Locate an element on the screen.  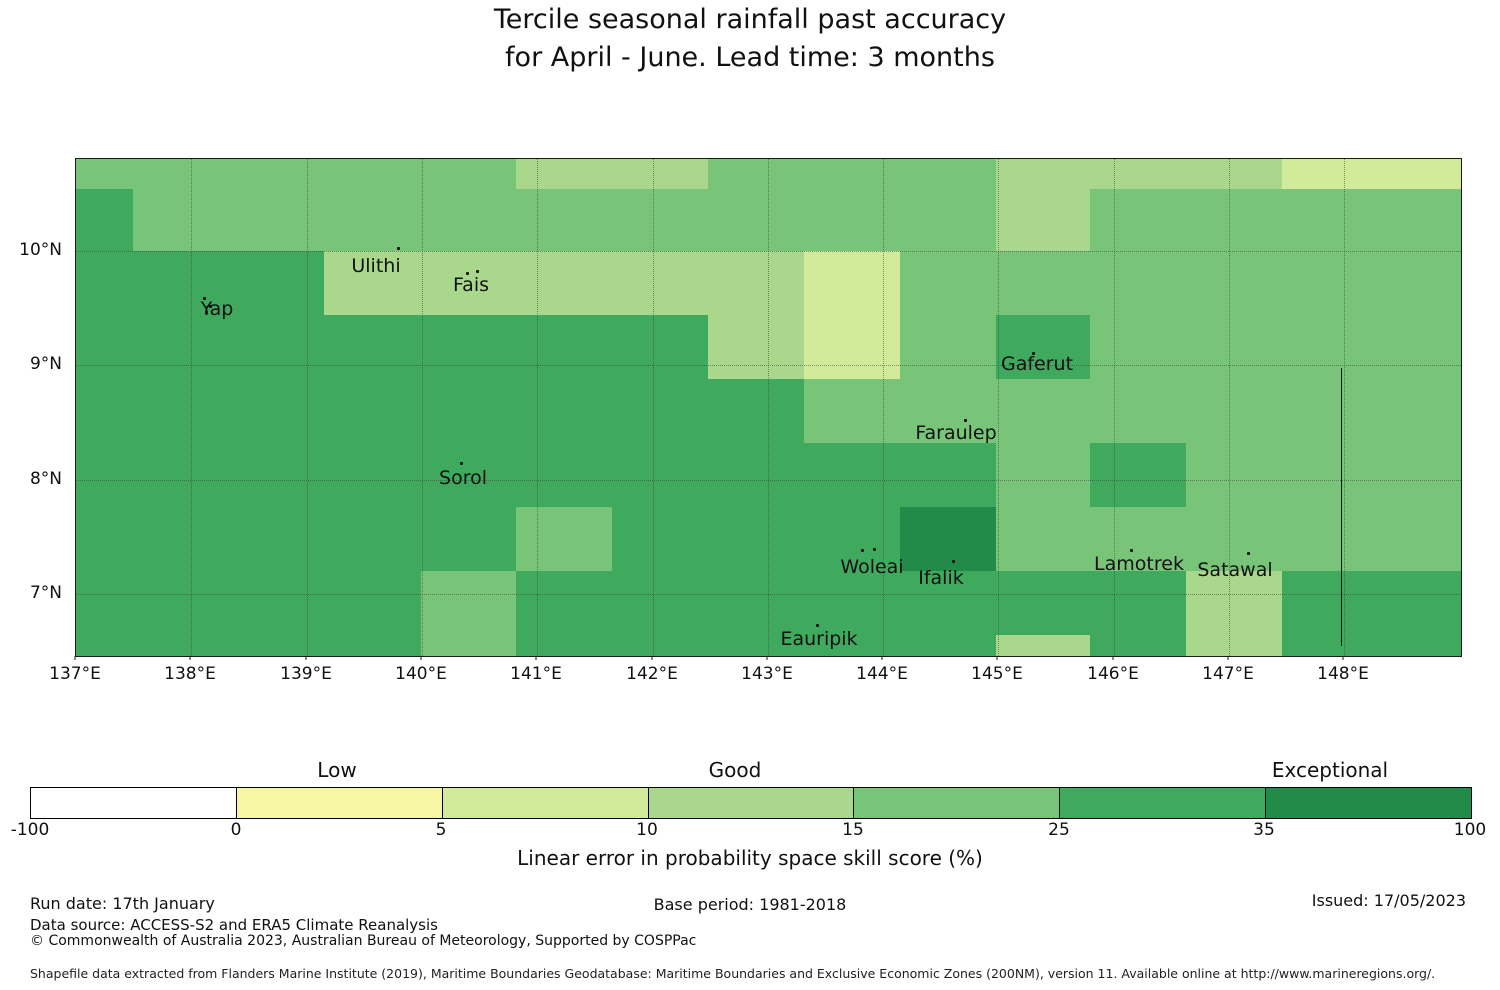
y-axis-tick-label: 10°N is located at coordinates (40, 250).